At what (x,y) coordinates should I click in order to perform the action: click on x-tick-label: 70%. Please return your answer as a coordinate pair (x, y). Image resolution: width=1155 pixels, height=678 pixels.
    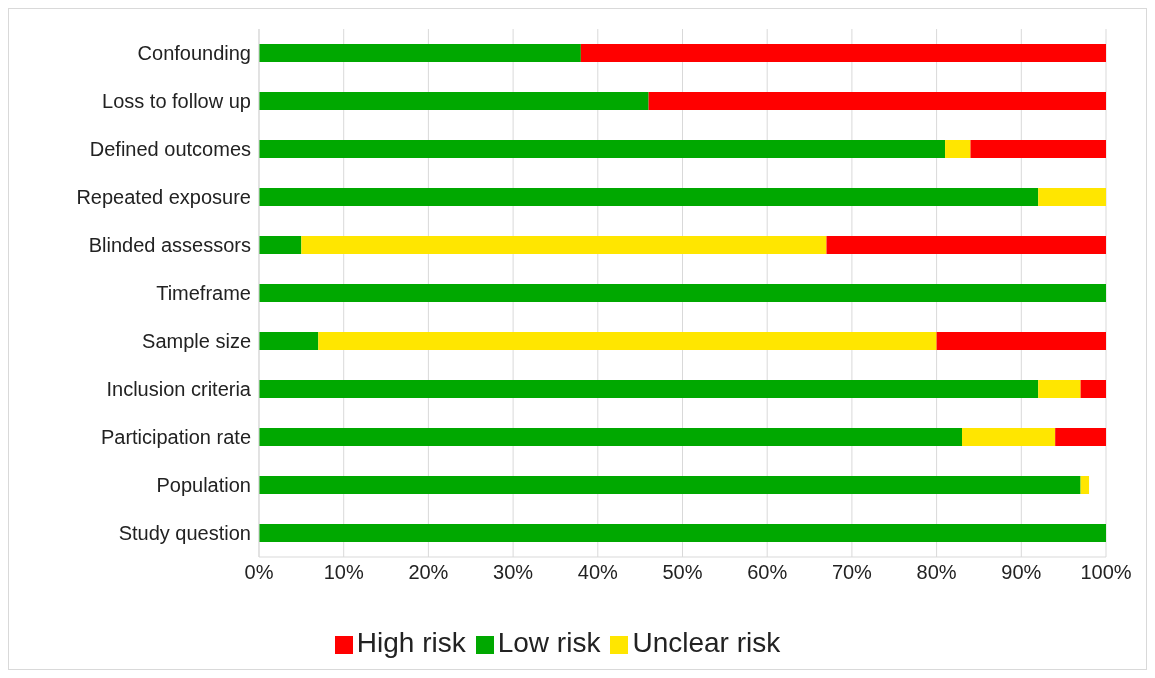
    Looking at the image, I should click on (852, 572).